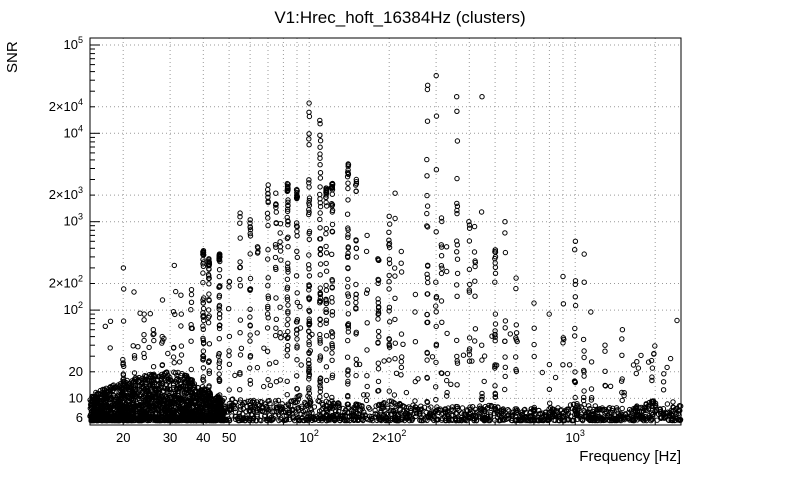 This screenshot has width=805, height=477. I want to click on y-axis-label: SNR, so click(12, 57).